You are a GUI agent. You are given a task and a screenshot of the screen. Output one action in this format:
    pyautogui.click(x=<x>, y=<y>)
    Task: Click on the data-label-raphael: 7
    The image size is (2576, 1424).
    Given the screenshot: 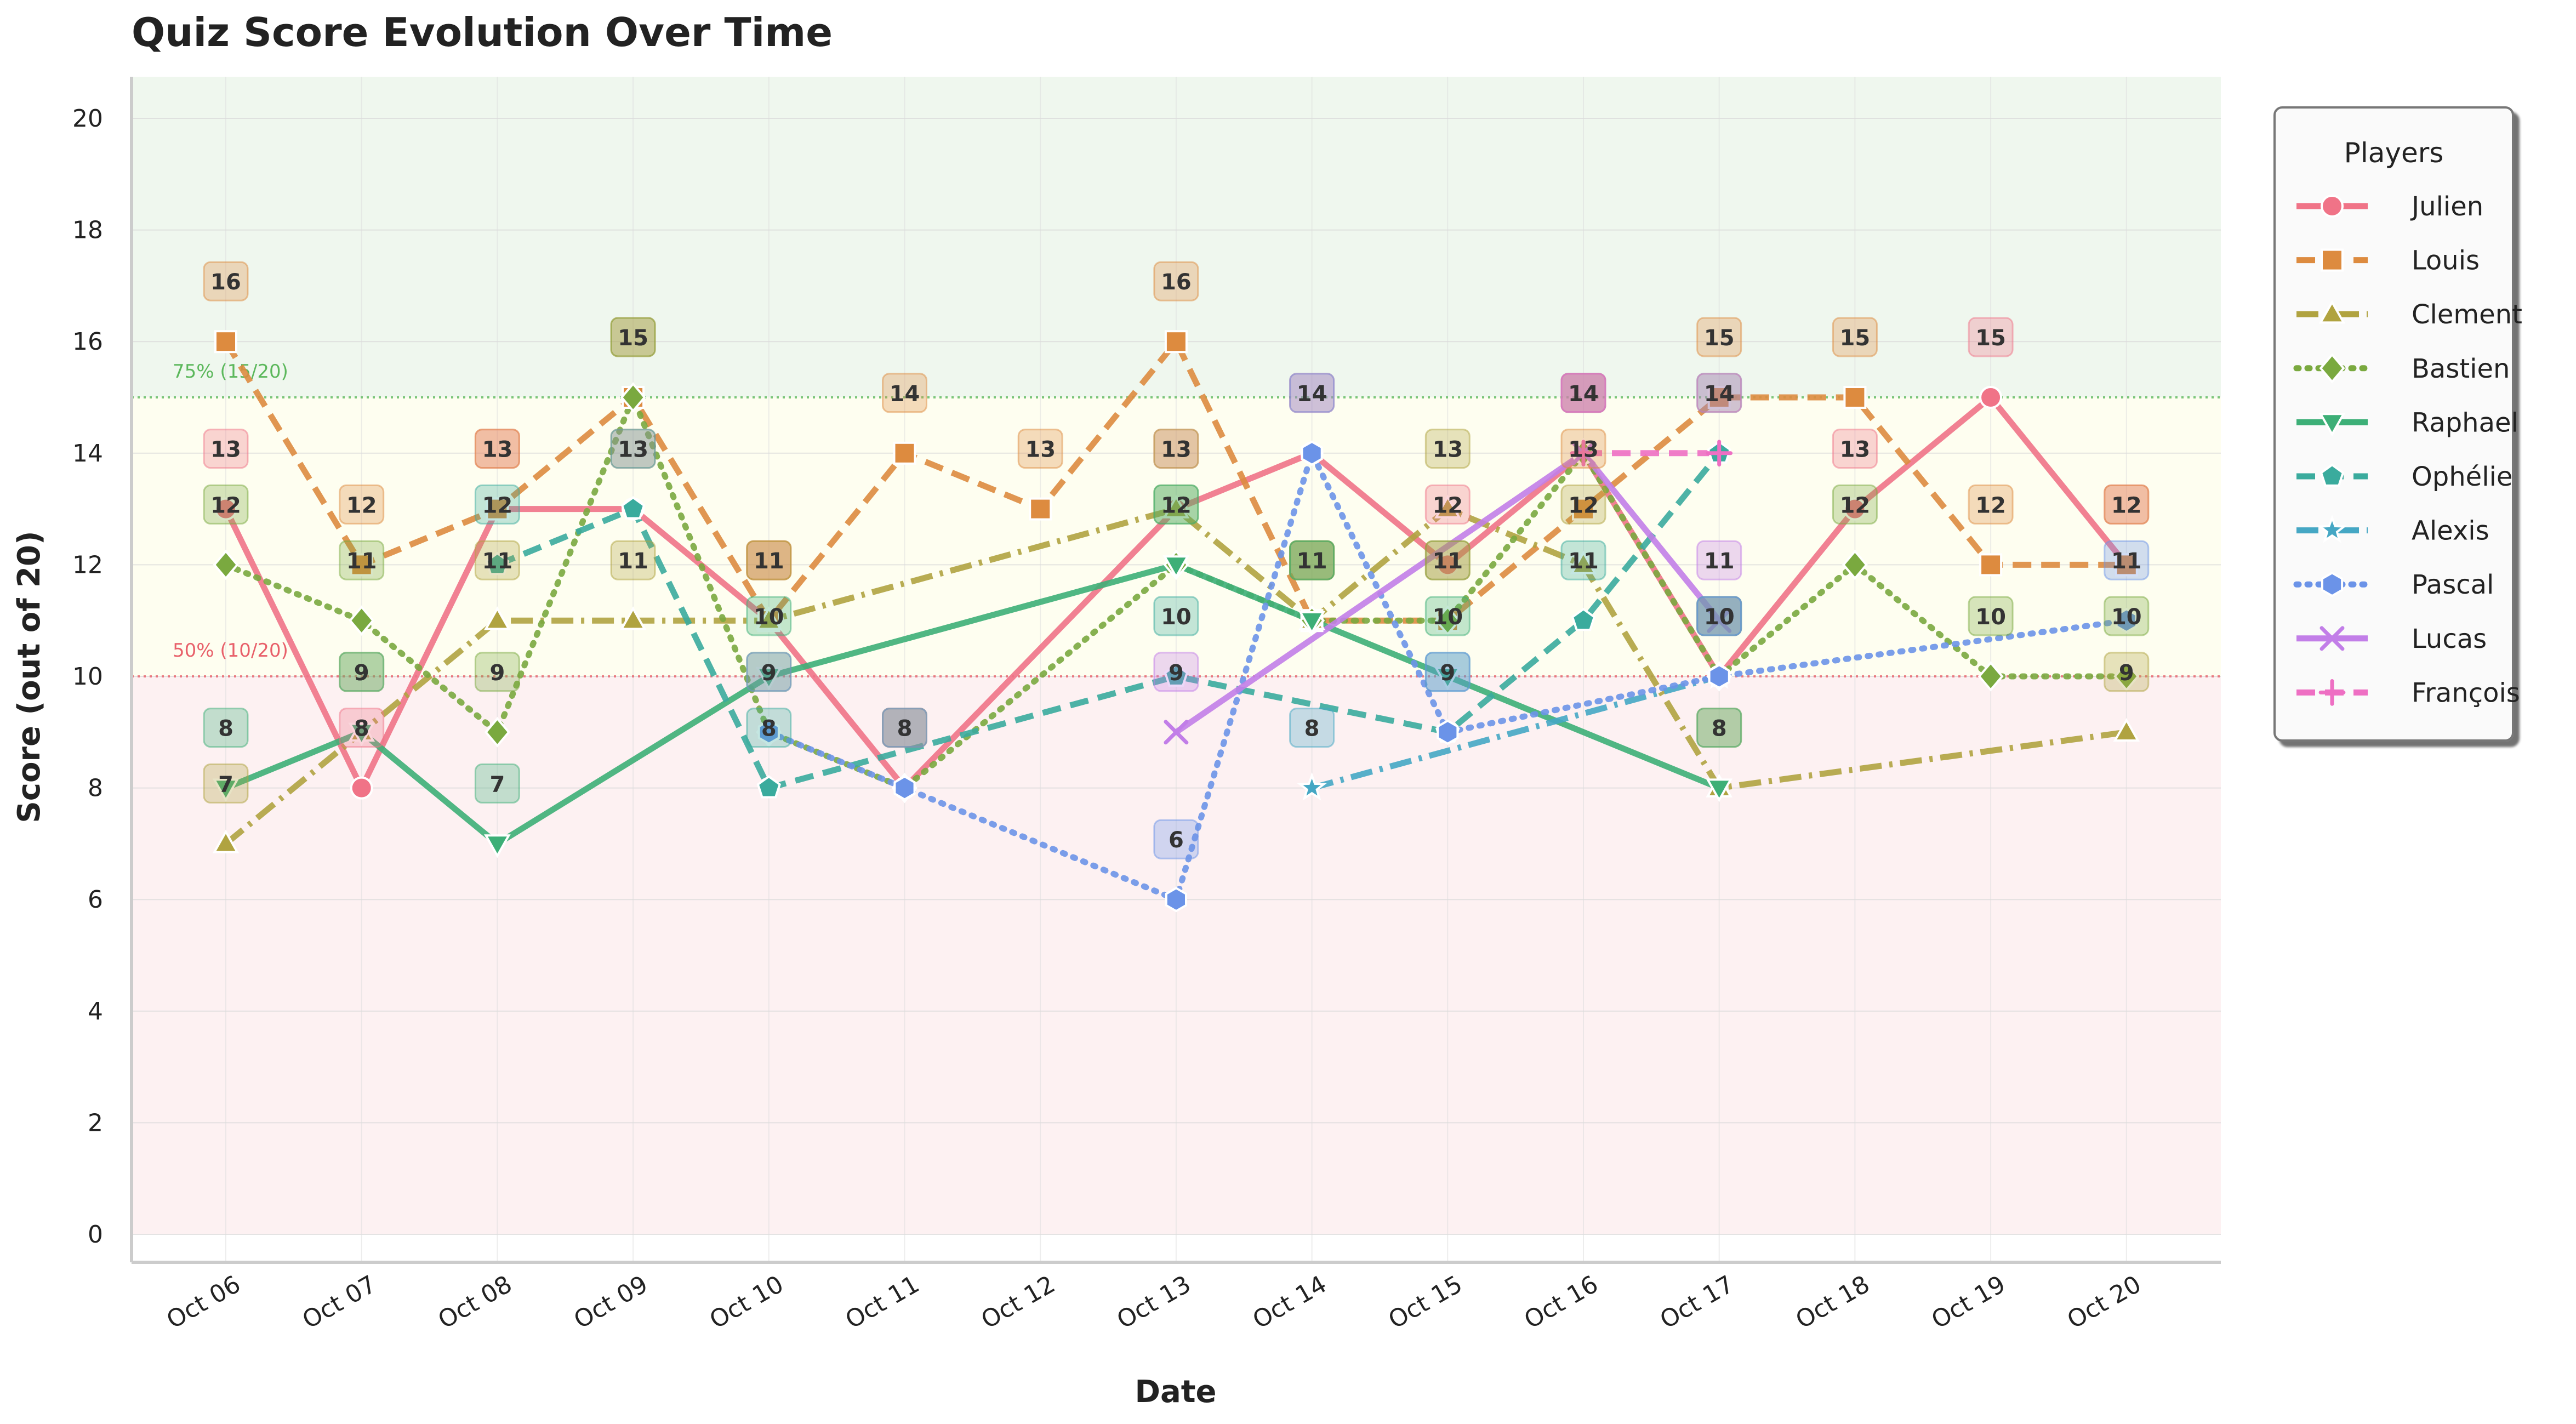 What is the action you would take?
    pyautogui.click(x=497, y=784)
    